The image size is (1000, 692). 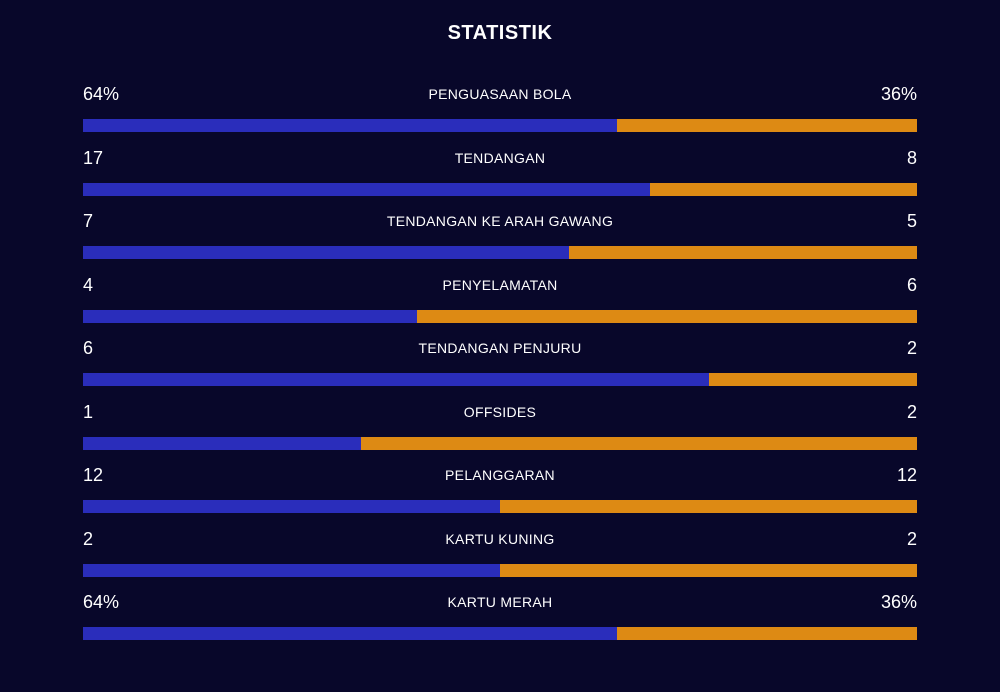 What do you see at coordinates (500, 284) in the screenshot?
I see `stat-label: PENYELAMATAN` at bounding box center [500, 284].